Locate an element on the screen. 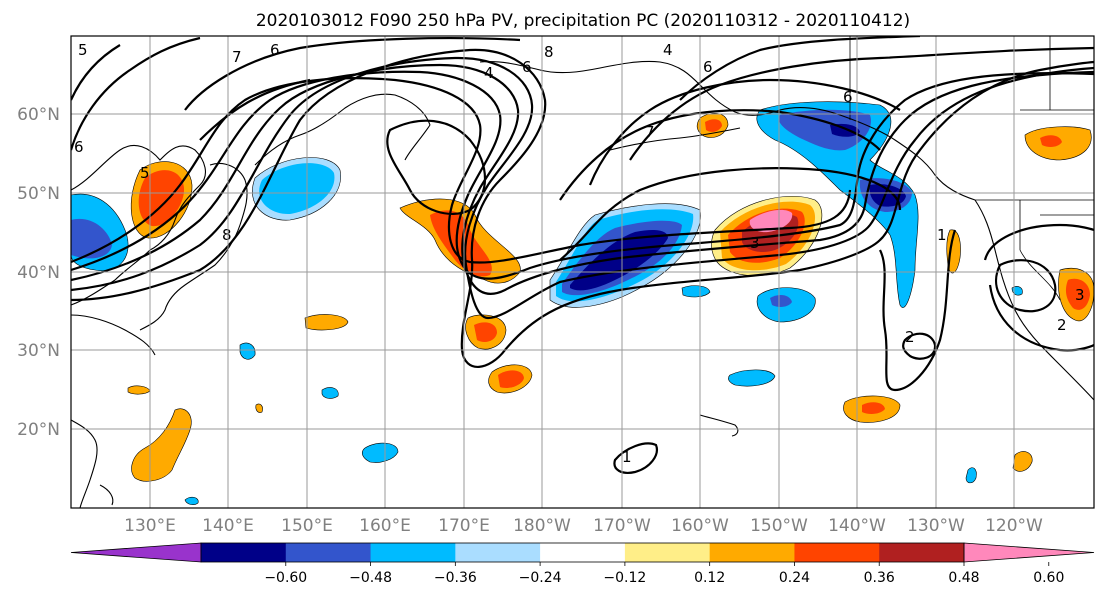  colorbar-tick-label: −0.60 is located at coordinates (285, 578).